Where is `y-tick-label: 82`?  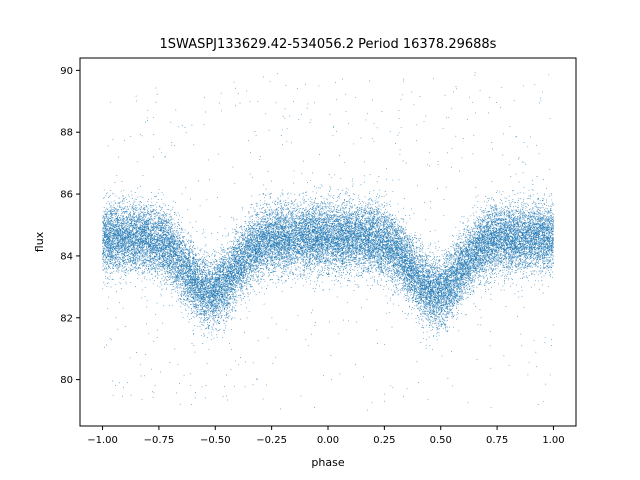 y-tick-label: 82 is located at coordinates (66, 318).